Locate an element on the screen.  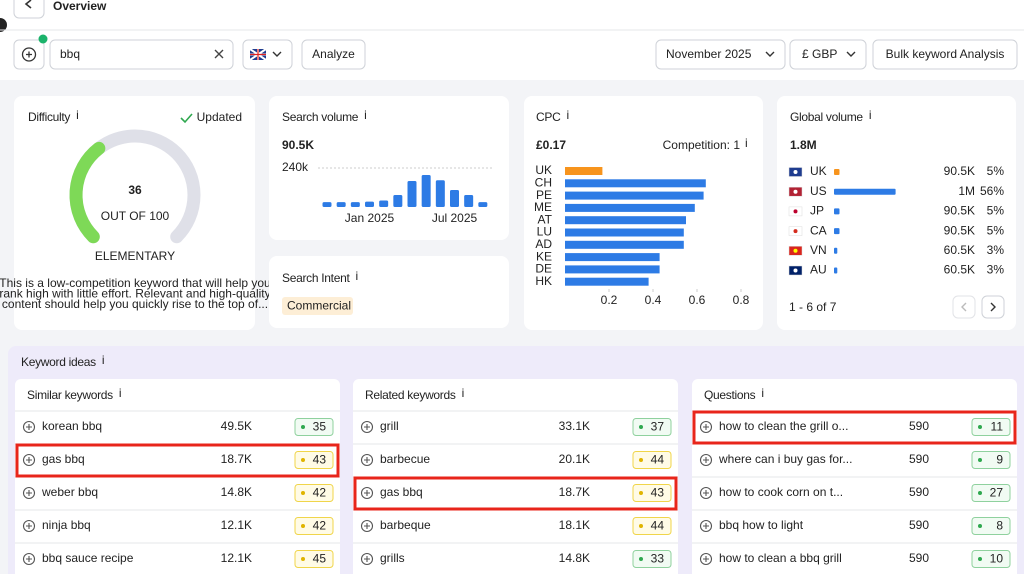
country-code: UK is located at coordinates (818, 171).